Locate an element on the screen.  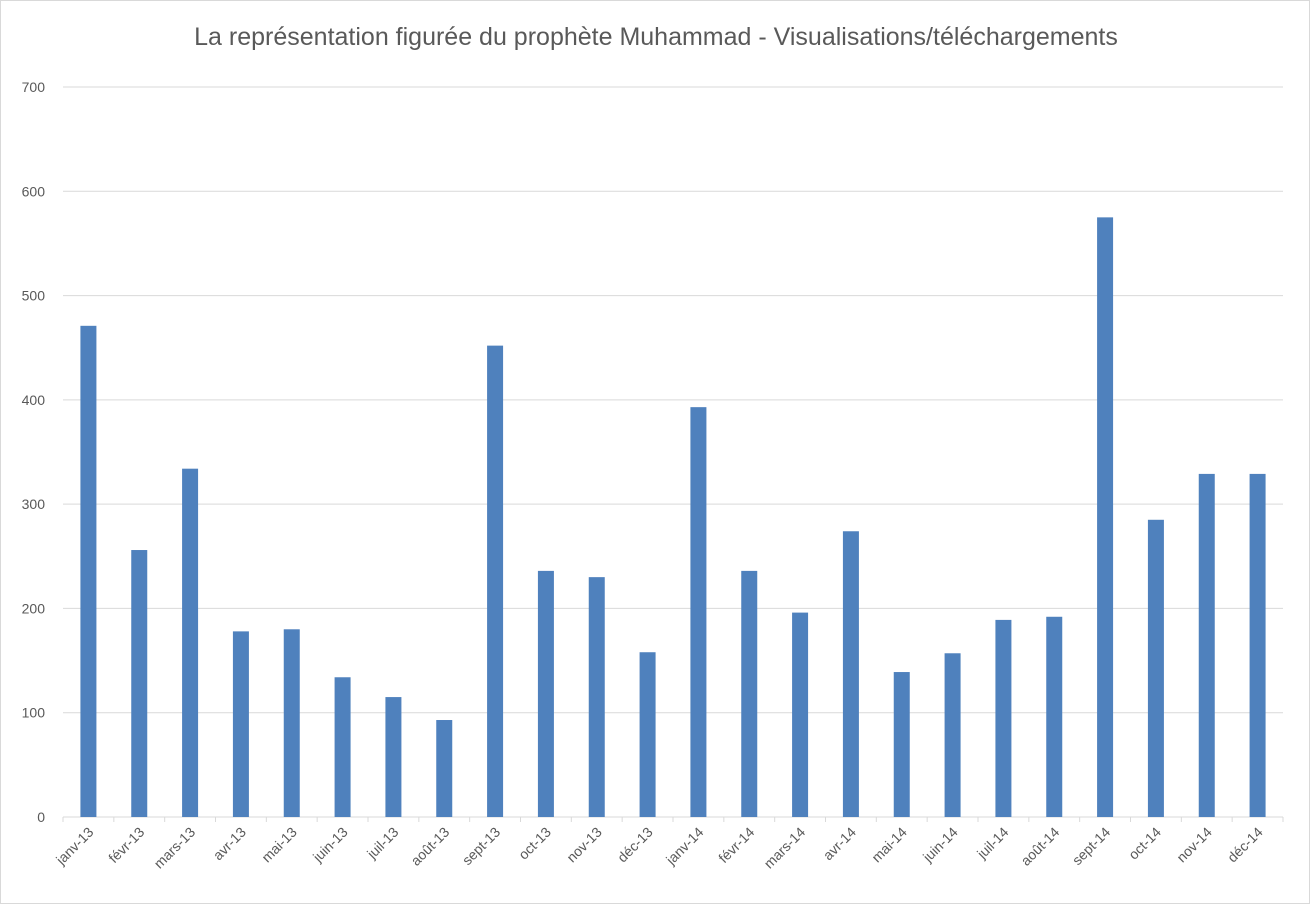
x-tick-label: sept-13 is located at coordinates (481, 846).